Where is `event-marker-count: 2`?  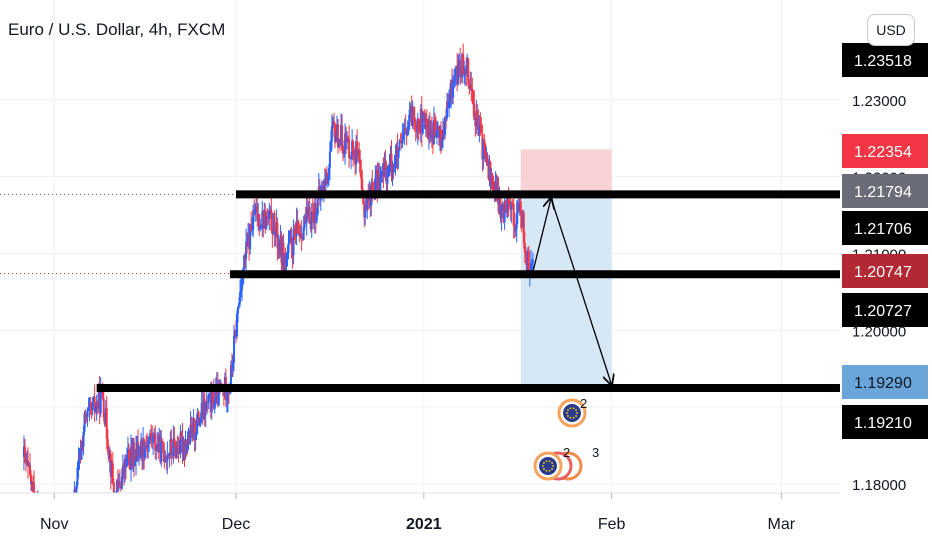 event-marker-count: 2 is located at coordinates (566, 452).